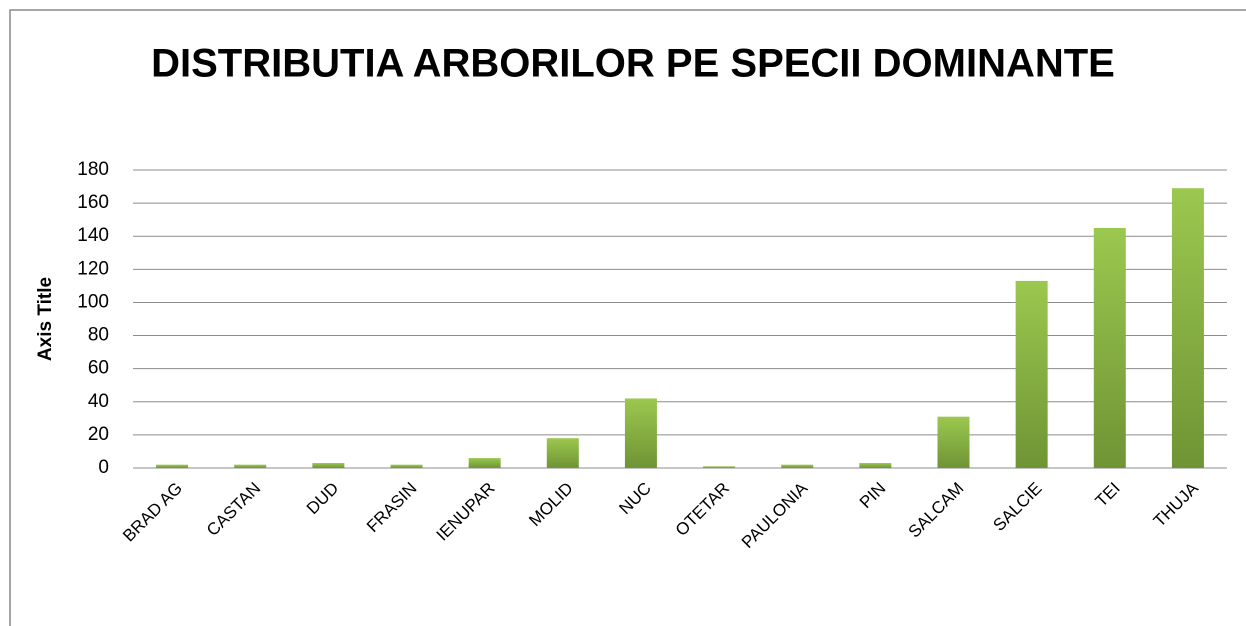 The width and height of the screenshot is (1246, 626). What do you see at coordinates (1108, 495) in the screenshot?
I see `x-tick-label: TEI` at bounding box center [1108, 495].